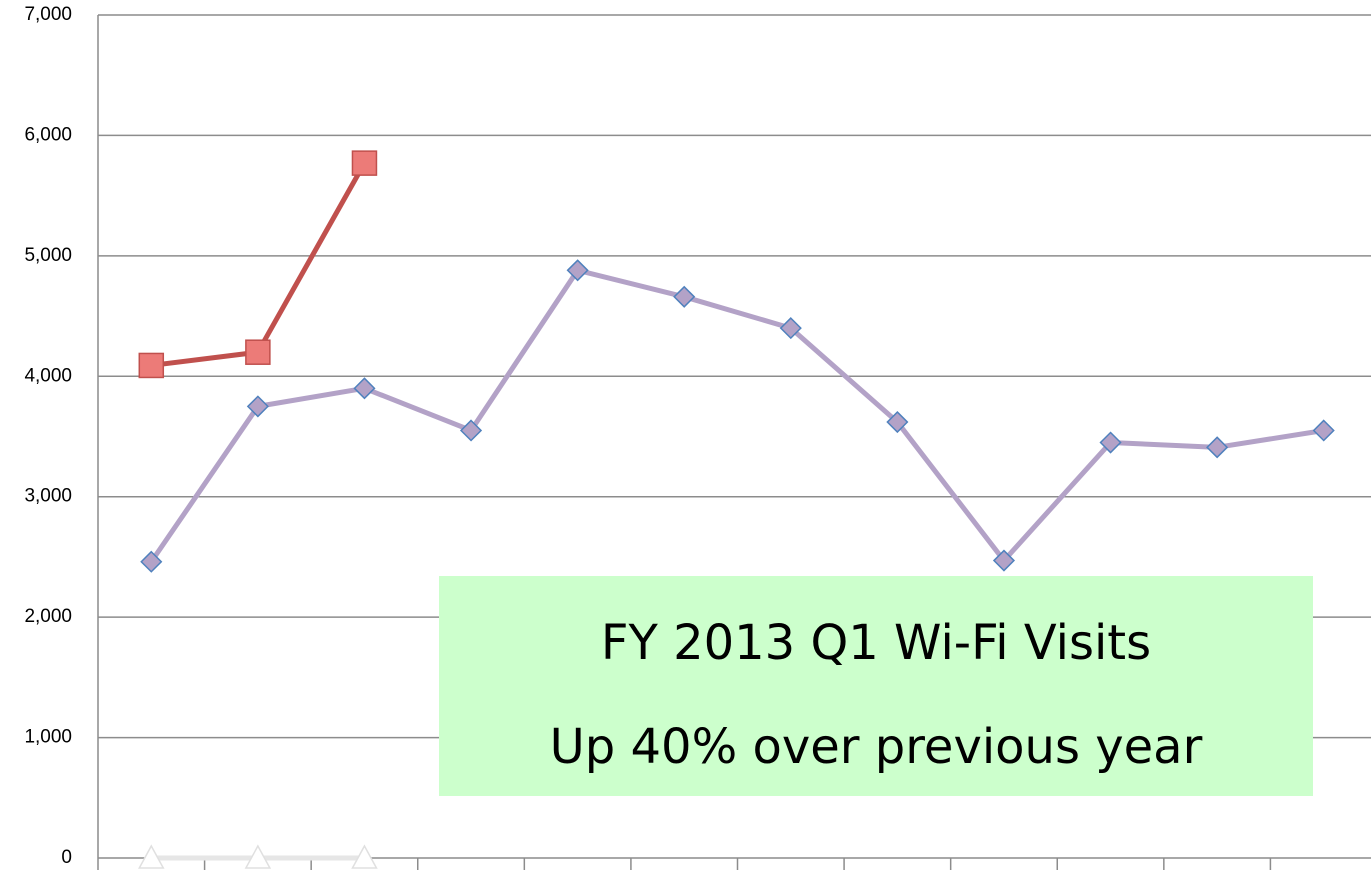  Describe the element at coordinates (48, 375) in the screenshot. I see `y-tick-label: 4,000` at that location.